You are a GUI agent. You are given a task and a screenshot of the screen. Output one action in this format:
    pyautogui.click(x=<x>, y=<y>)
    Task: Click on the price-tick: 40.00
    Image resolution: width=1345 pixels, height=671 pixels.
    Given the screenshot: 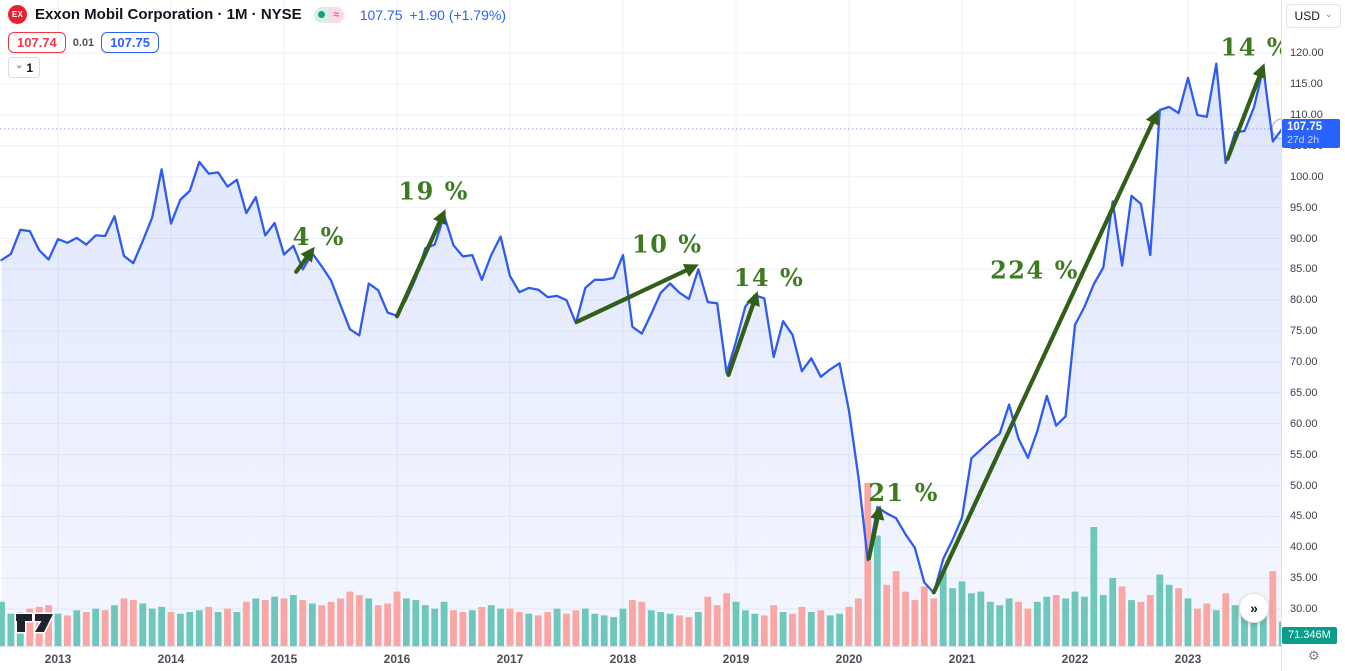 What is the action you would take?
    pyautogui.click(x=1304, y=547)
    